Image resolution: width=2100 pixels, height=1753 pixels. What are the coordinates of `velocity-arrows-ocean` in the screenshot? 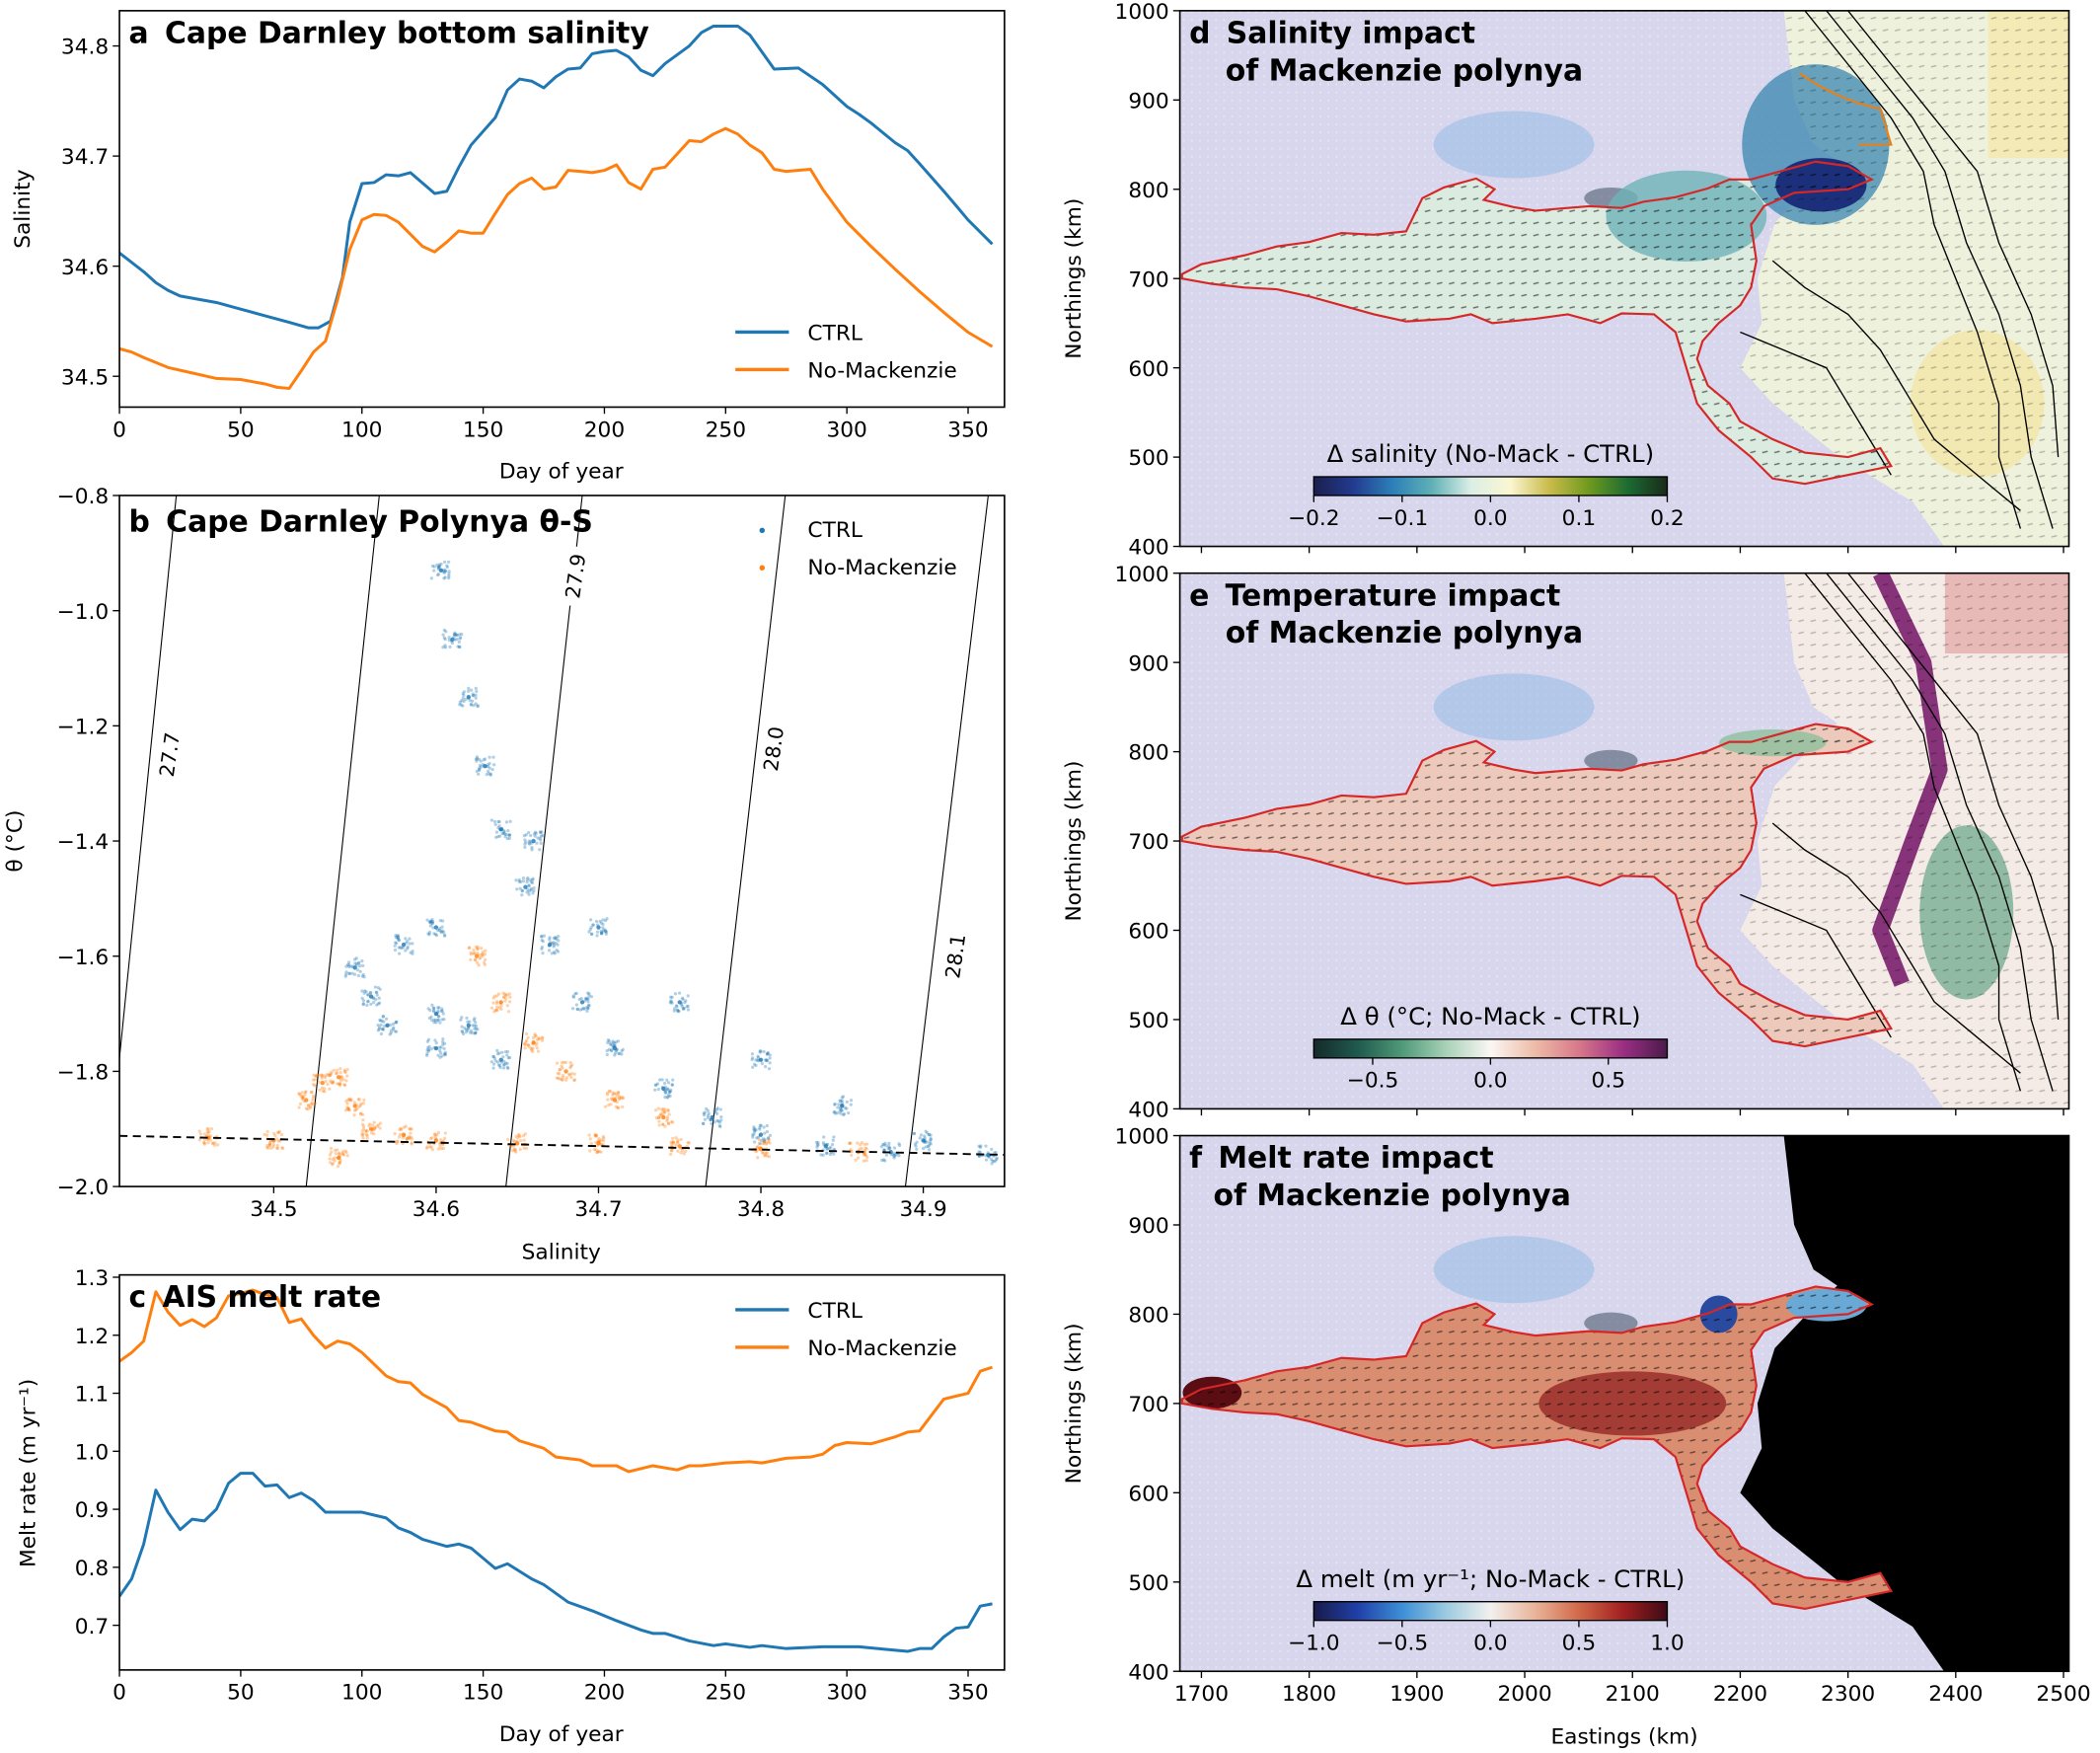 It's located at (1904, 841).